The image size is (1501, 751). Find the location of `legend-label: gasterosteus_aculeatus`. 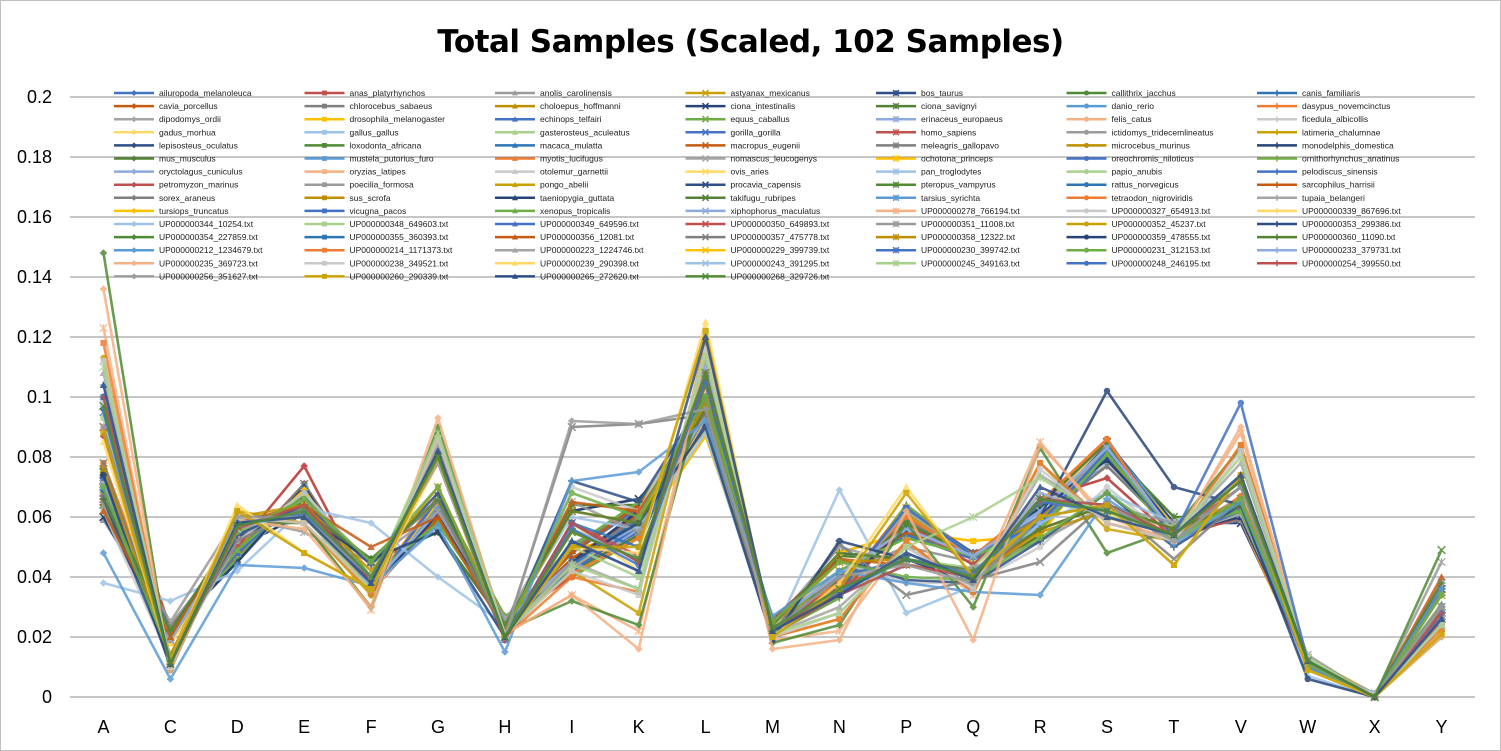

legend-label: gasterosteus_aculeatus is located at coordinates (585, 132).